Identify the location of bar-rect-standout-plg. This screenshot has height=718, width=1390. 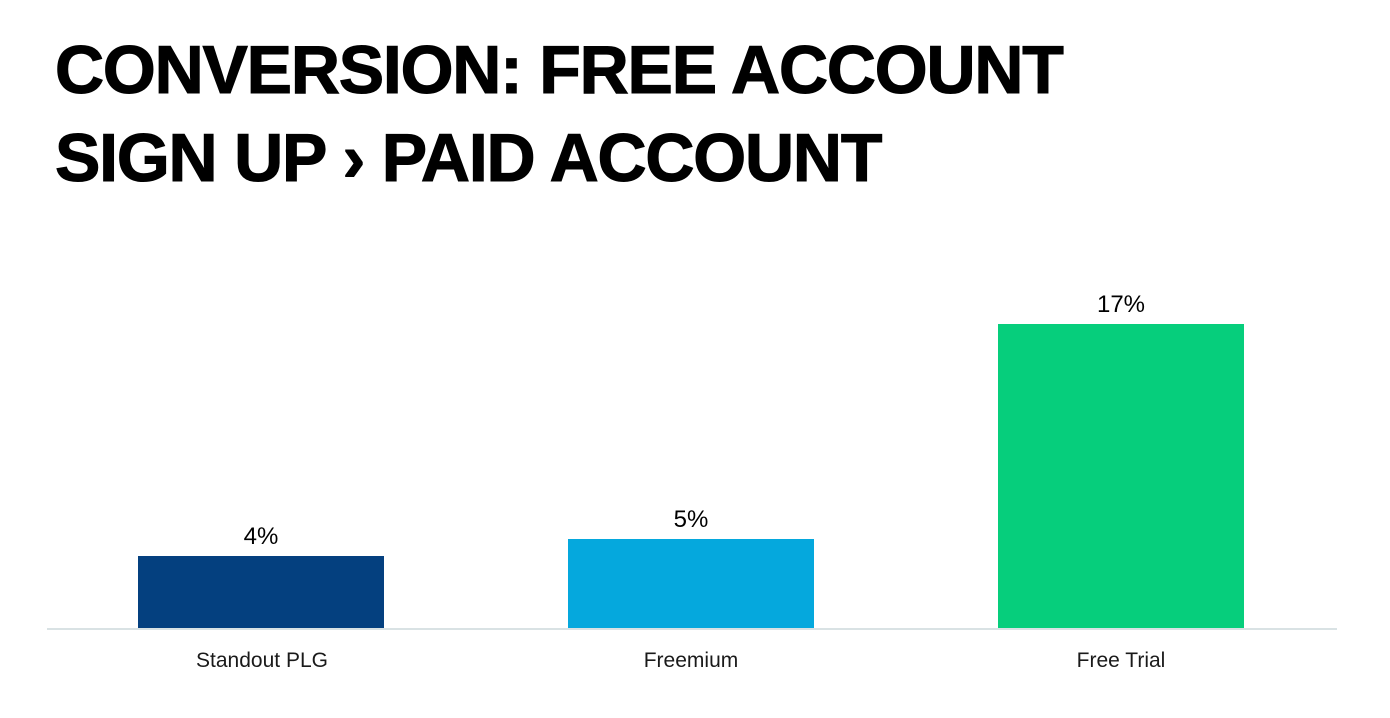
(261, 592).